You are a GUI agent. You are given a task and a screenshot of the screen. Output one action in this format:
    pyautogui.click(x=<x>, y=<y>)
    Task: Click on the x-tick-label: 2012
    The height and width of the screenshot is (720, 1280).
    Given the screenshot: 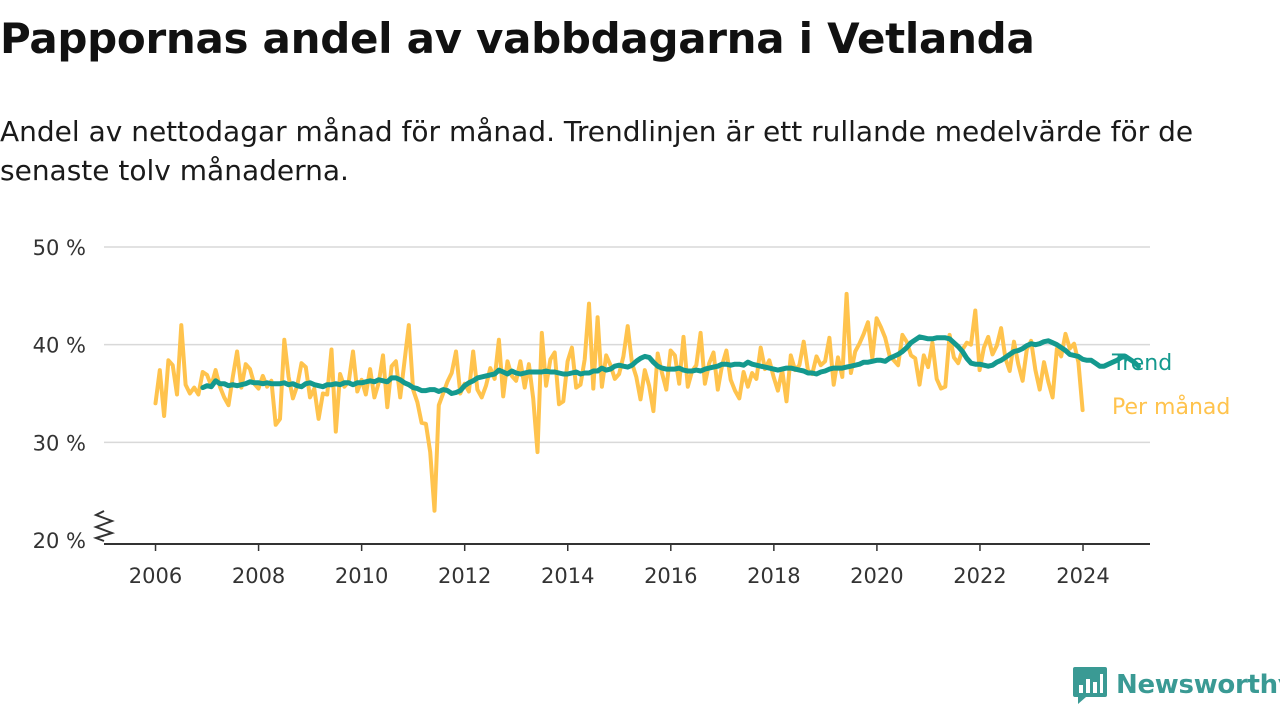 What is the action you would take?
    pyautogui.click(x=464, y=576)
    